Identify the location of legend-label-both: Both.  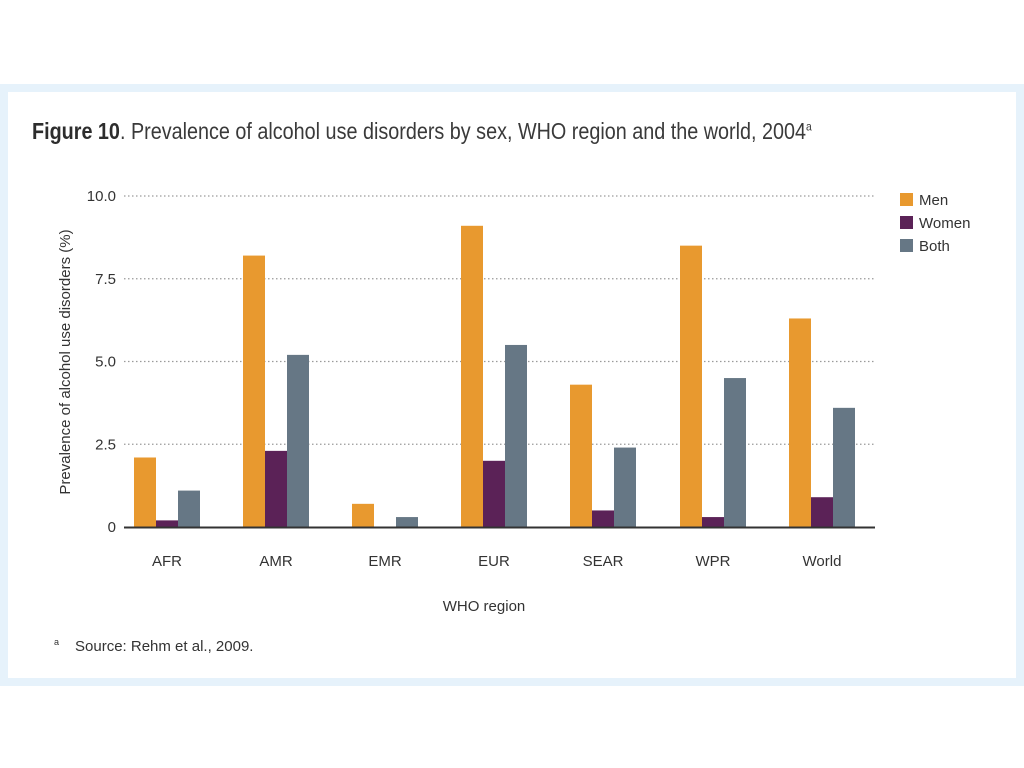
(934, 246).